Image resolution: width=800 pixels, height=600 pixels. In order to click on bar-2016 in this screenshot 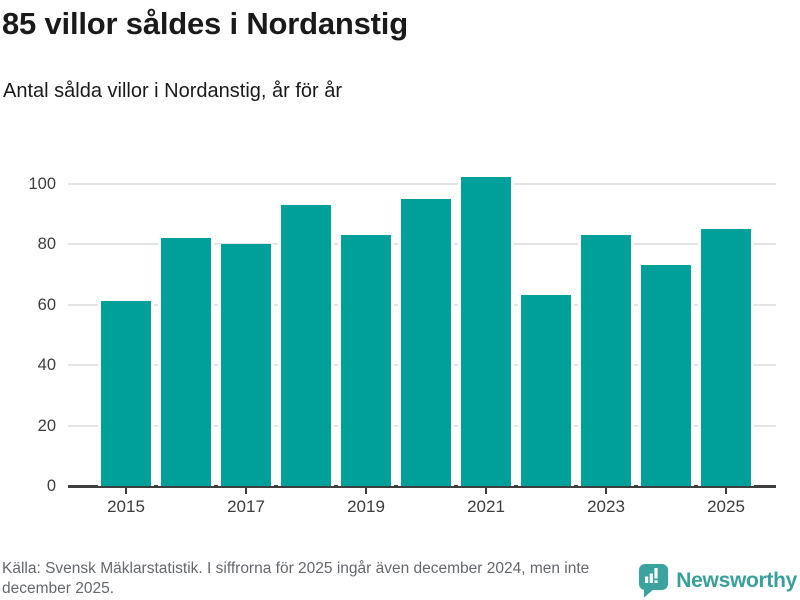, I will do `click(186, 361)`.